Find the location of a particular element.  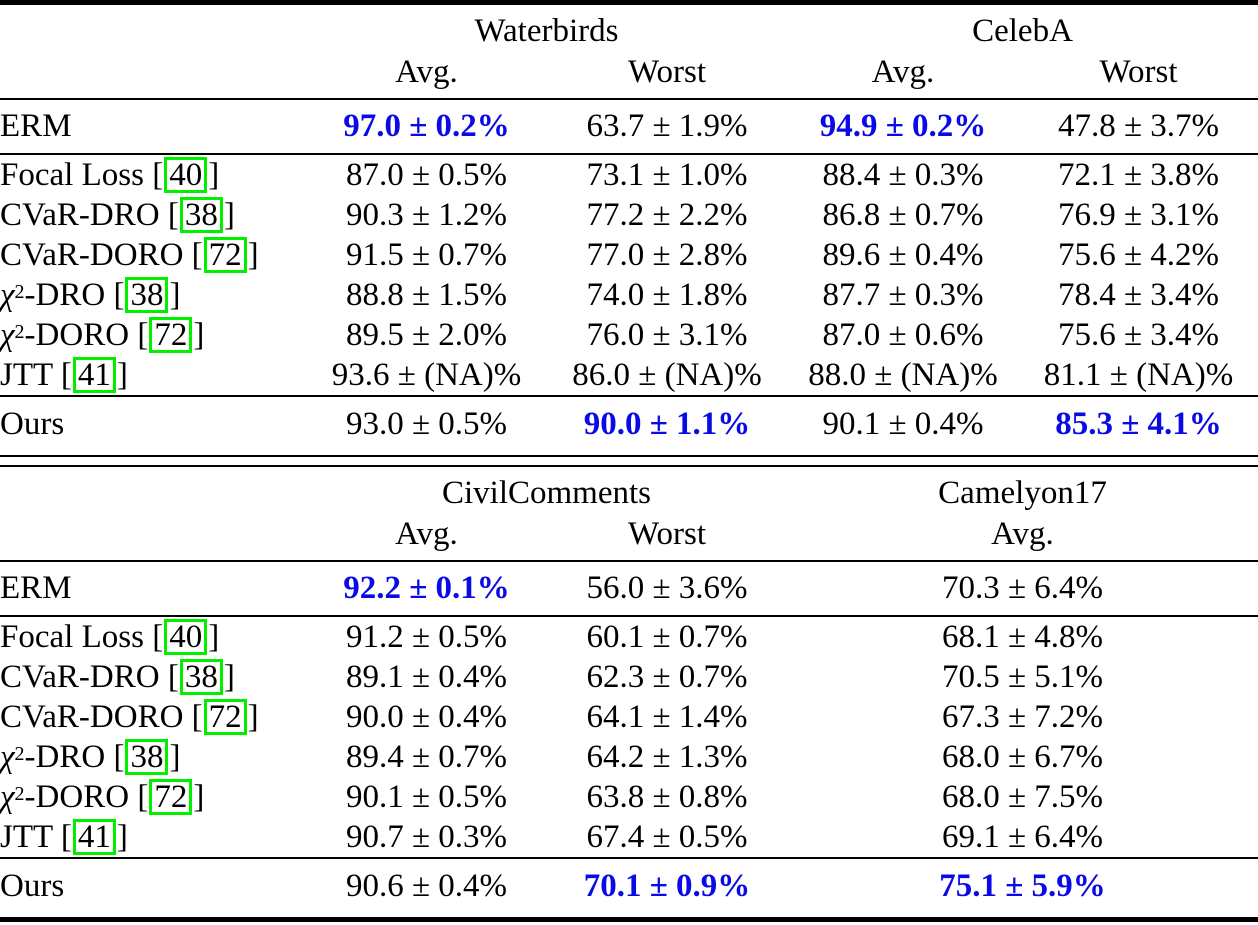

method-label: CVaR-DORO [72] is located at coordinates (129, 717).